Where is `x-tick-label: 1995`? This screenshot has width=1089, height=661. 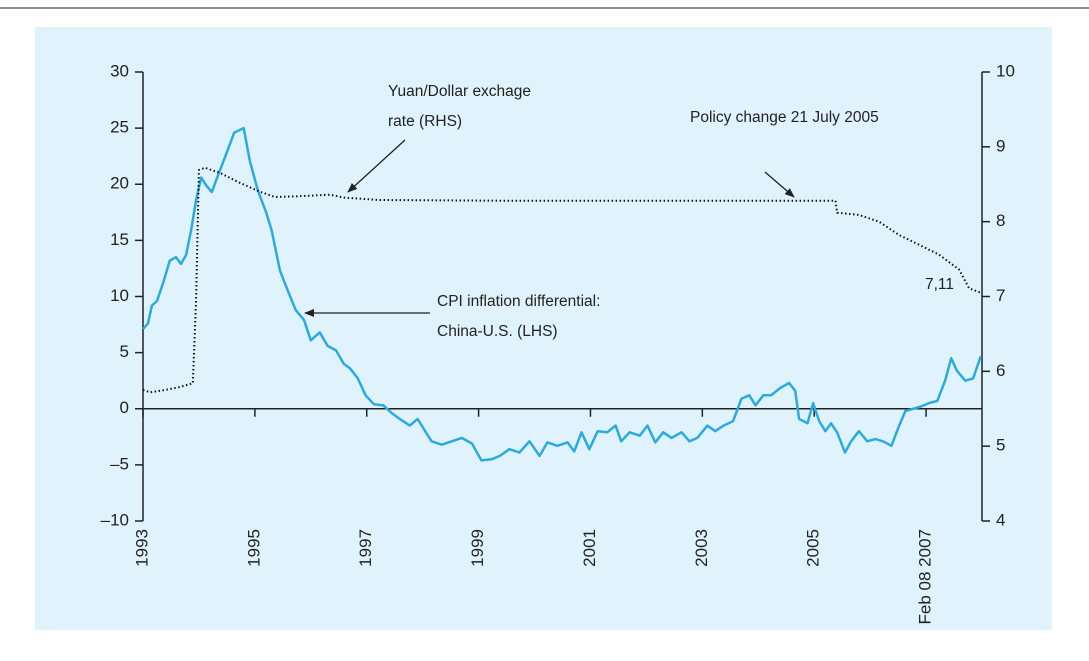
x-tick-label: 1995 is located at coordinates (253, 548).